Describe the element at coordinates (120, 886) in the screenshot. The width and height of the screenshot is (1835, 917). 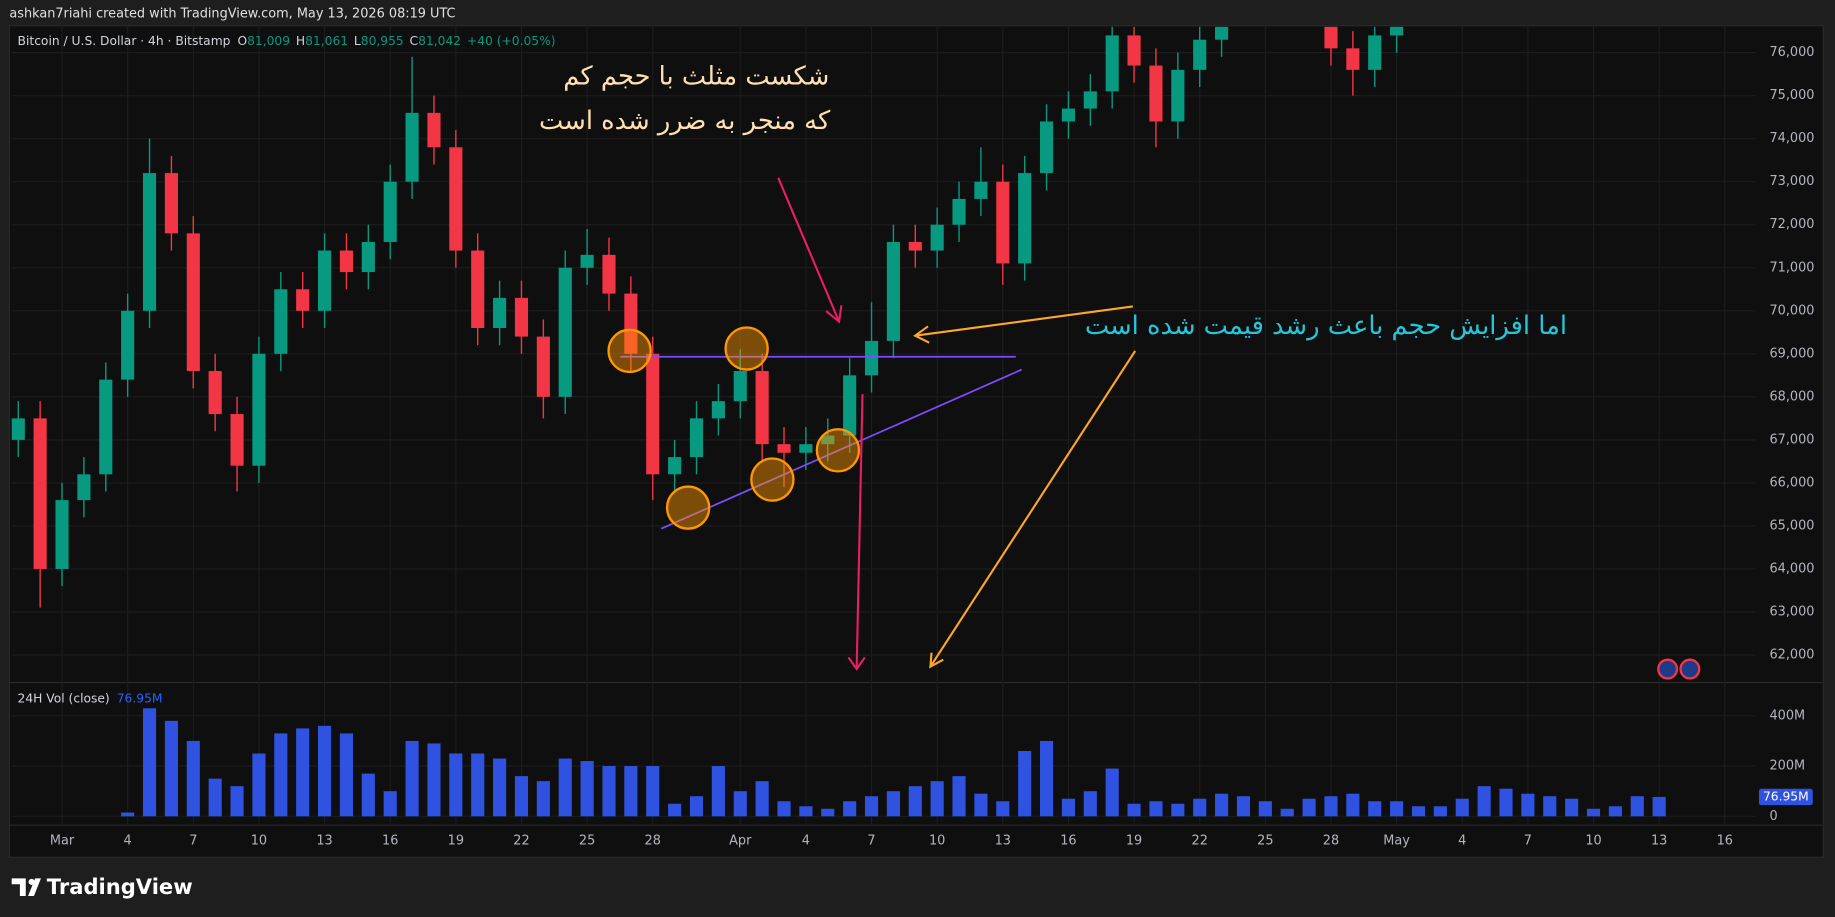
I see `brand: TradingView` at that location.